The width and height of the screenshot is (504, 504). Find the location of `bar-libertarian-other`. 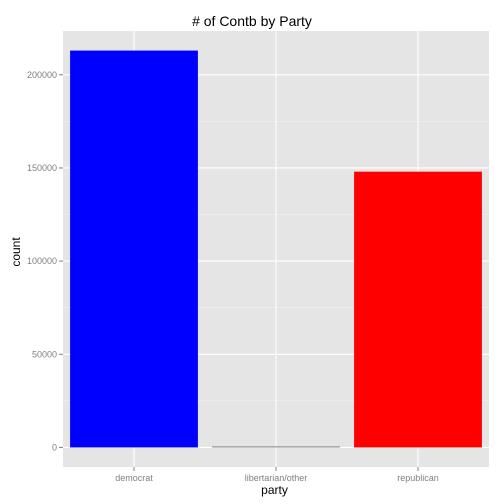

bar-libertarian-other is located at coordinates (276, 447).